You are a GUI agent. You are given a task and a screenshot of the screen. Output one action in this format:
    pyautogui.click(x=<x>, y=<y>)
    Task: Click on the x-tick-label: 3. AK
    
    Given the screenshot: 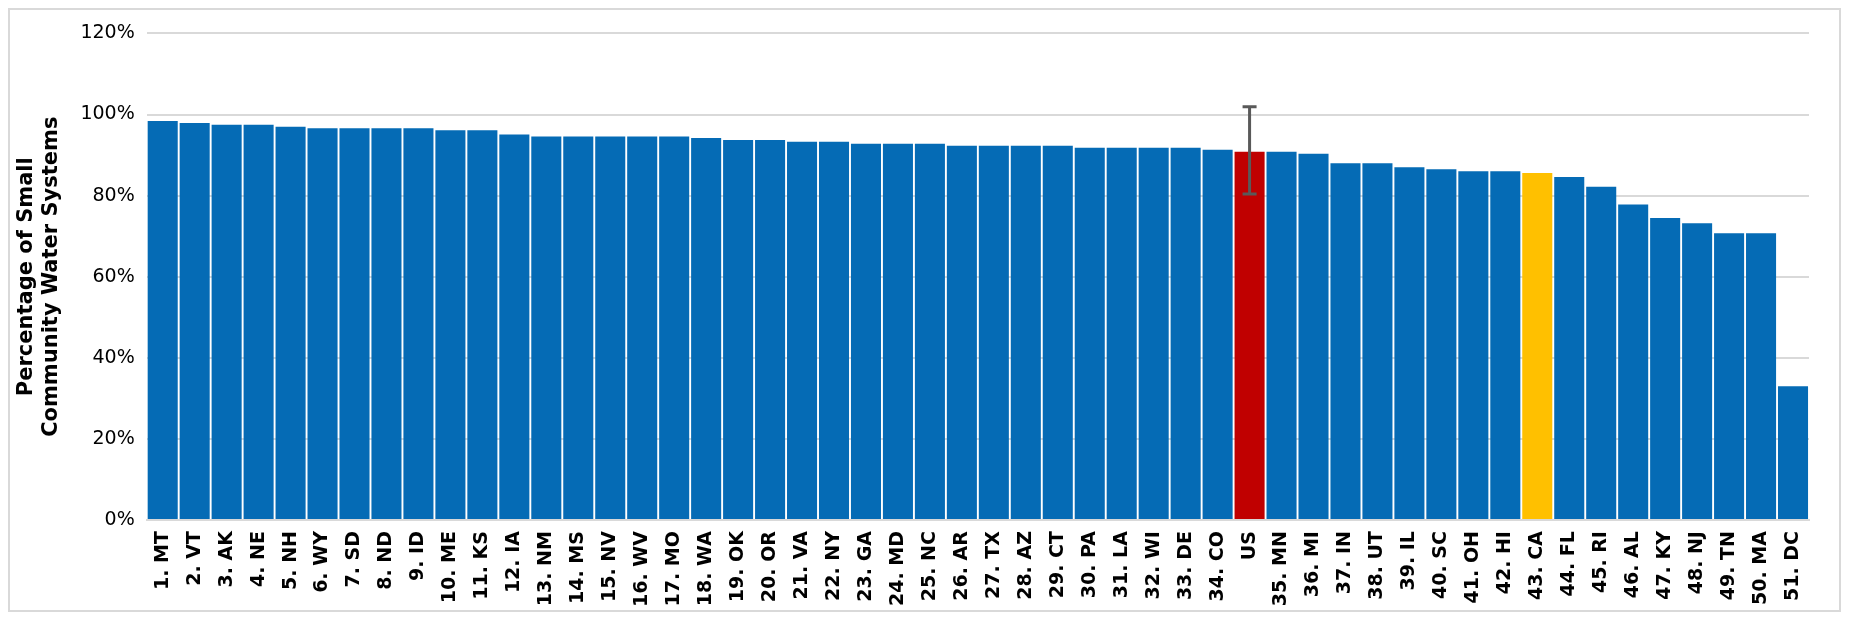 What is the action you would take?
    pyautogui.click(x=224, y=558)
    